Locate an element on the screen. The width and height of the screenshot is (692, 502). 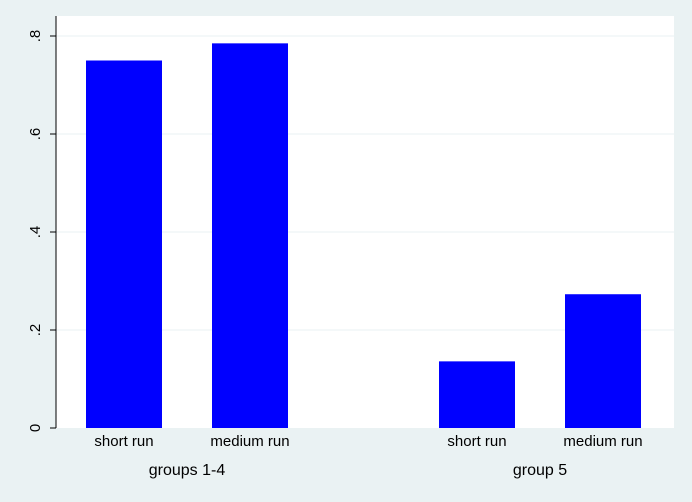
y-tick-label: .4 is located at coordinates (35, 232).